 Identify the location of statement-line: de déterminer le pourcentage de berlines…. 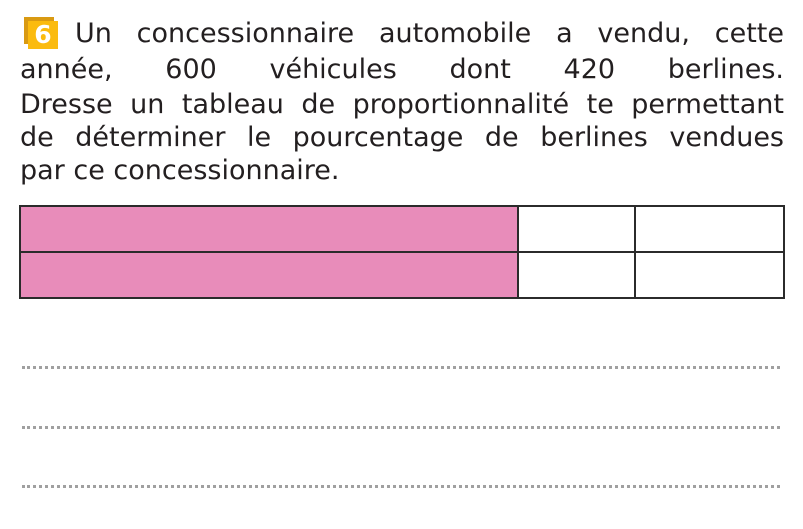
(402, 137).